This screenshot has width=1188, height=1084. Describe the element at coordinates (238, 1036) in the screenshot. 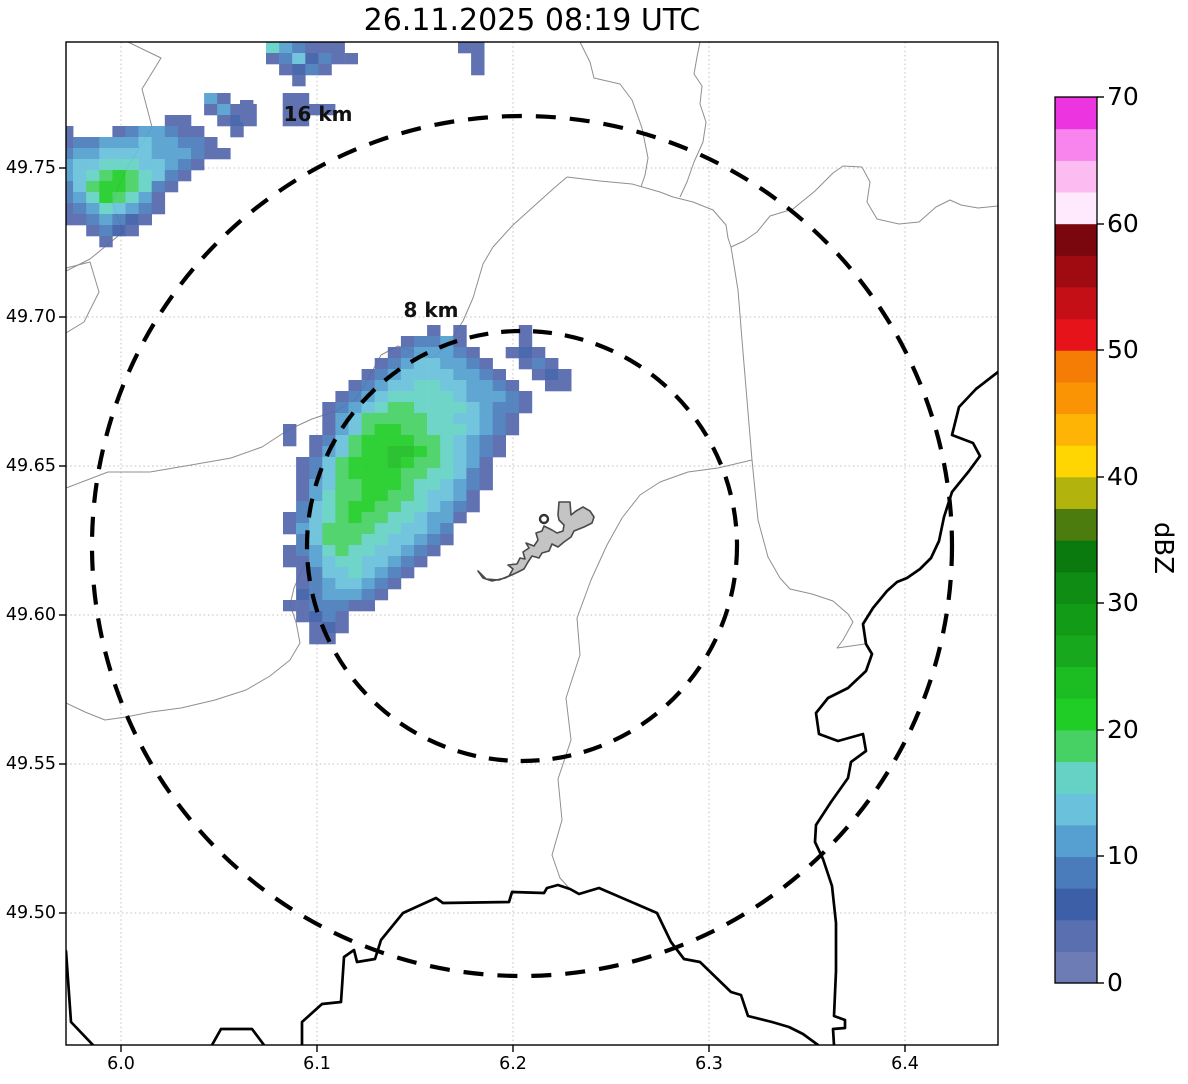

I see `border-south-bump` at that location.